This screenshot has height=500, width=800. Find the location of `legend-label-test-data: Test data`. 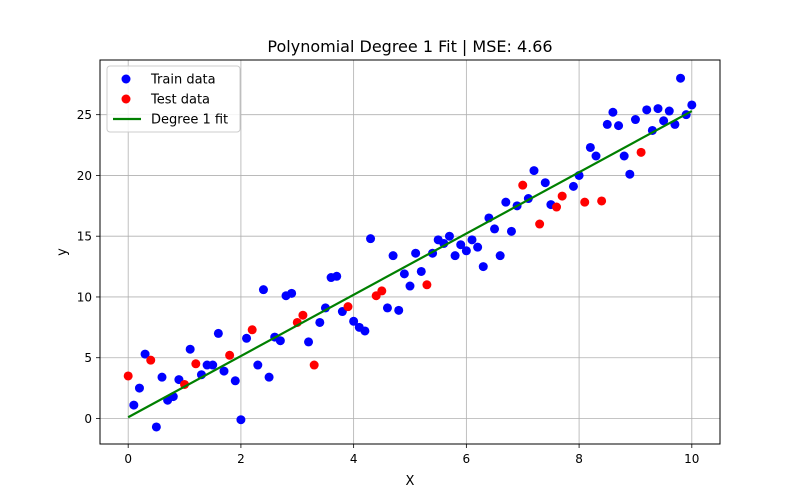

legend-label-test-data: Test data is located at coordinates (180, 100).